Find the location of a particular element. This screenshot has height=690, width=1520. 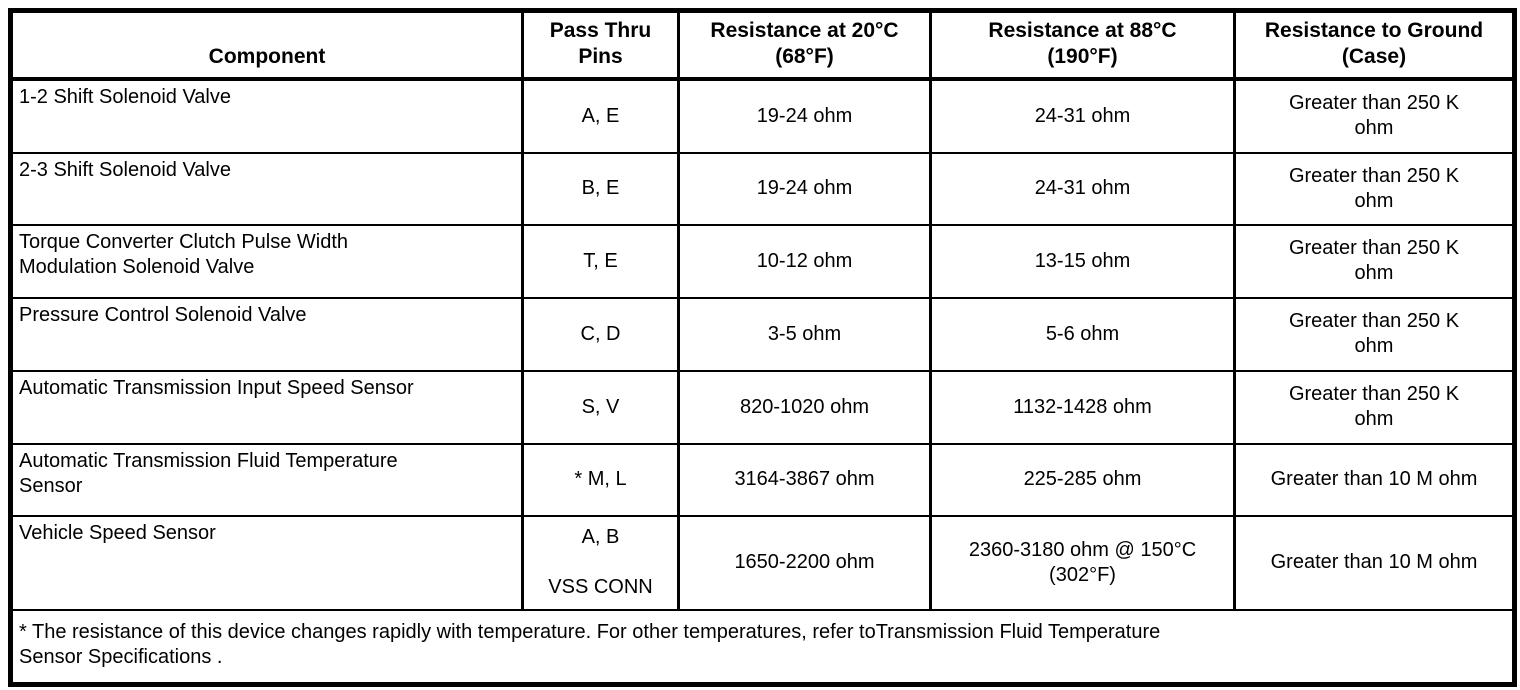

cell-resistance-88c: 225-285 ohm is located at coordinates (1082, 479).